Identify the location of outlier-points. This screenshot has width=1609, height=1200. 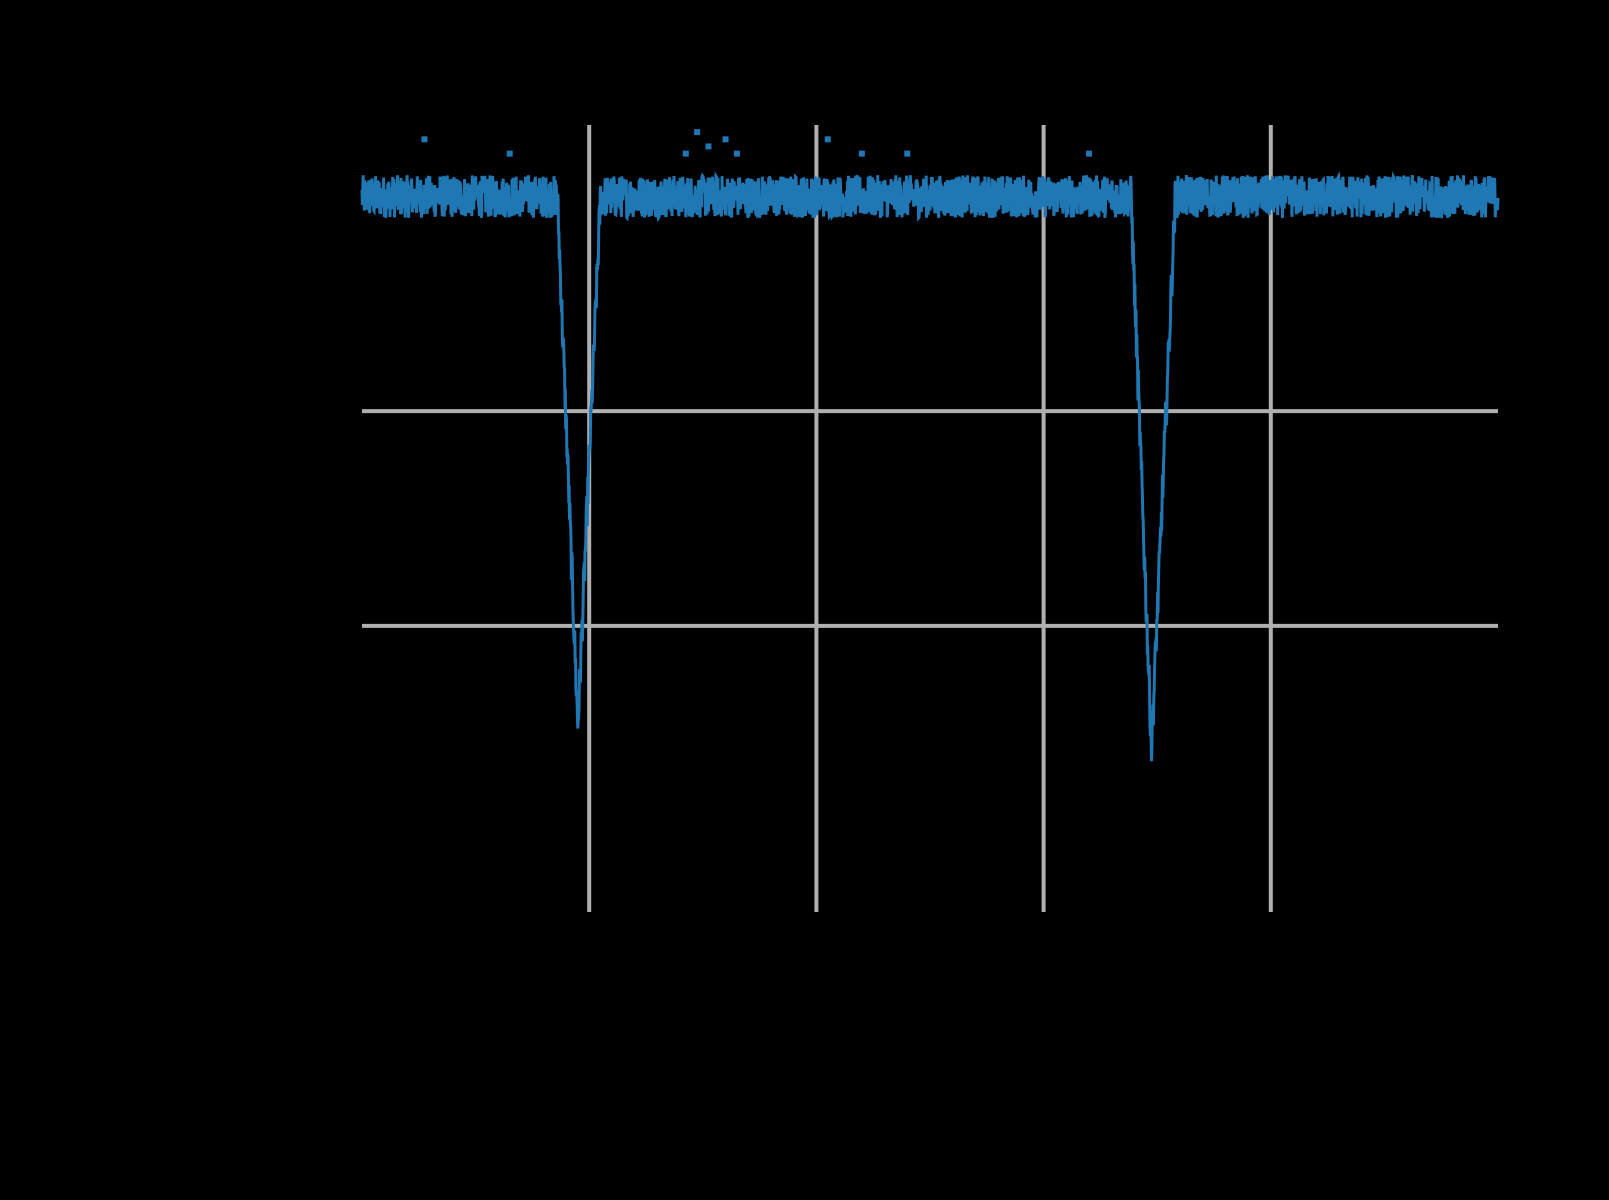
(757, 143).